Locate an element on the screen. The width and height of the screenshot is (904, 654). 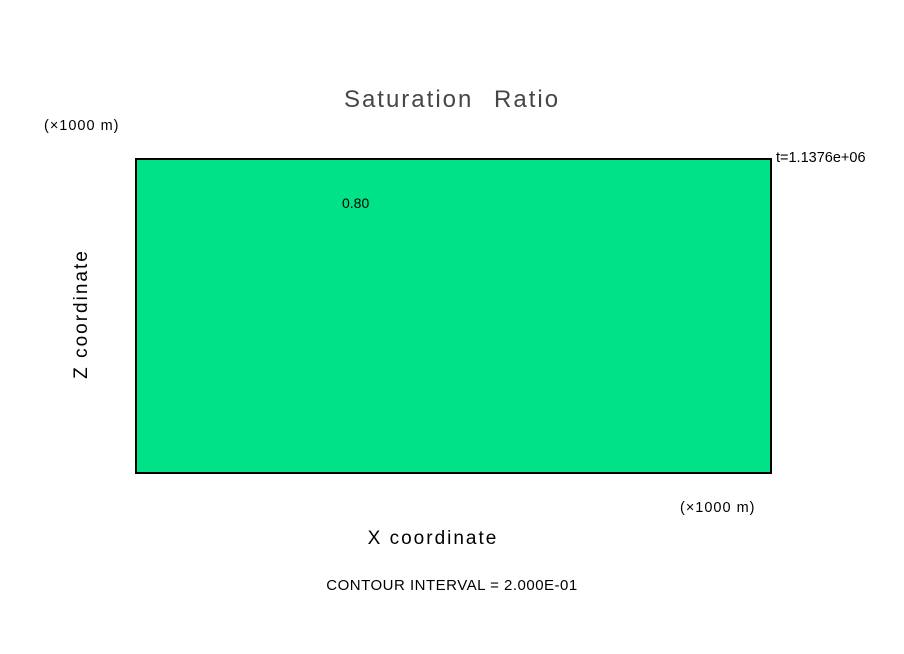
contour-line-label: 0.80 is located at coordinates (356, 203).